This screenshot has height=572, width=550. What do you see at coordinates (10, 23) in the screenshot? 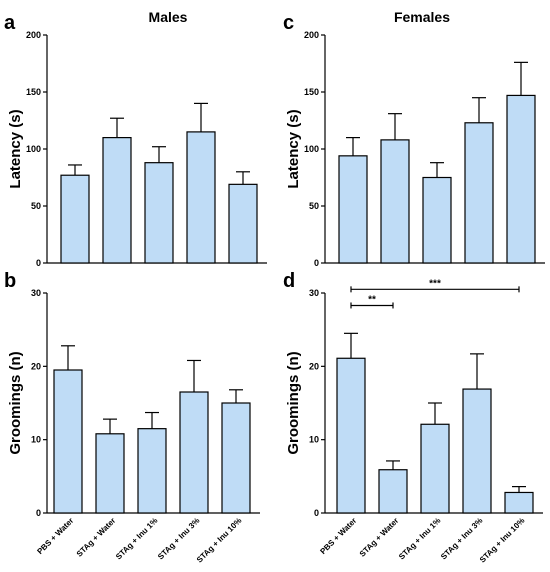
I see `panel-letter-a: a` at bounding box center [10, 23].